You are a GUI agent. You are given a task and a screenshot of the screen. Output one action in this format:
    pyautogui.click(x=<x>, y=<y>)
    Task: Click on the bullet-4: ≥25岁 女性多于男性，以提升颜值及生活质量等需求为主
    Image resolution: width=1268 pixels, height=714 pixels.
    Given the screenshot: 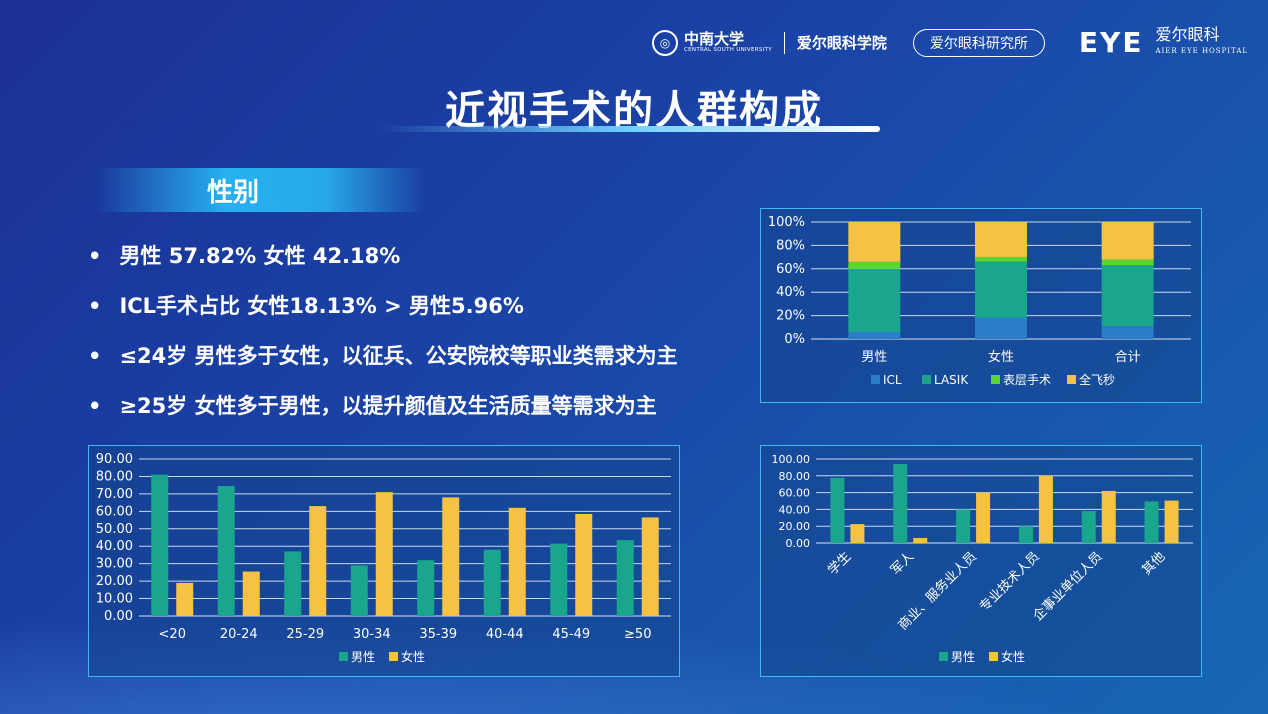 What is the action you would take?
    pyautogui.click(x=372, y=405)
    